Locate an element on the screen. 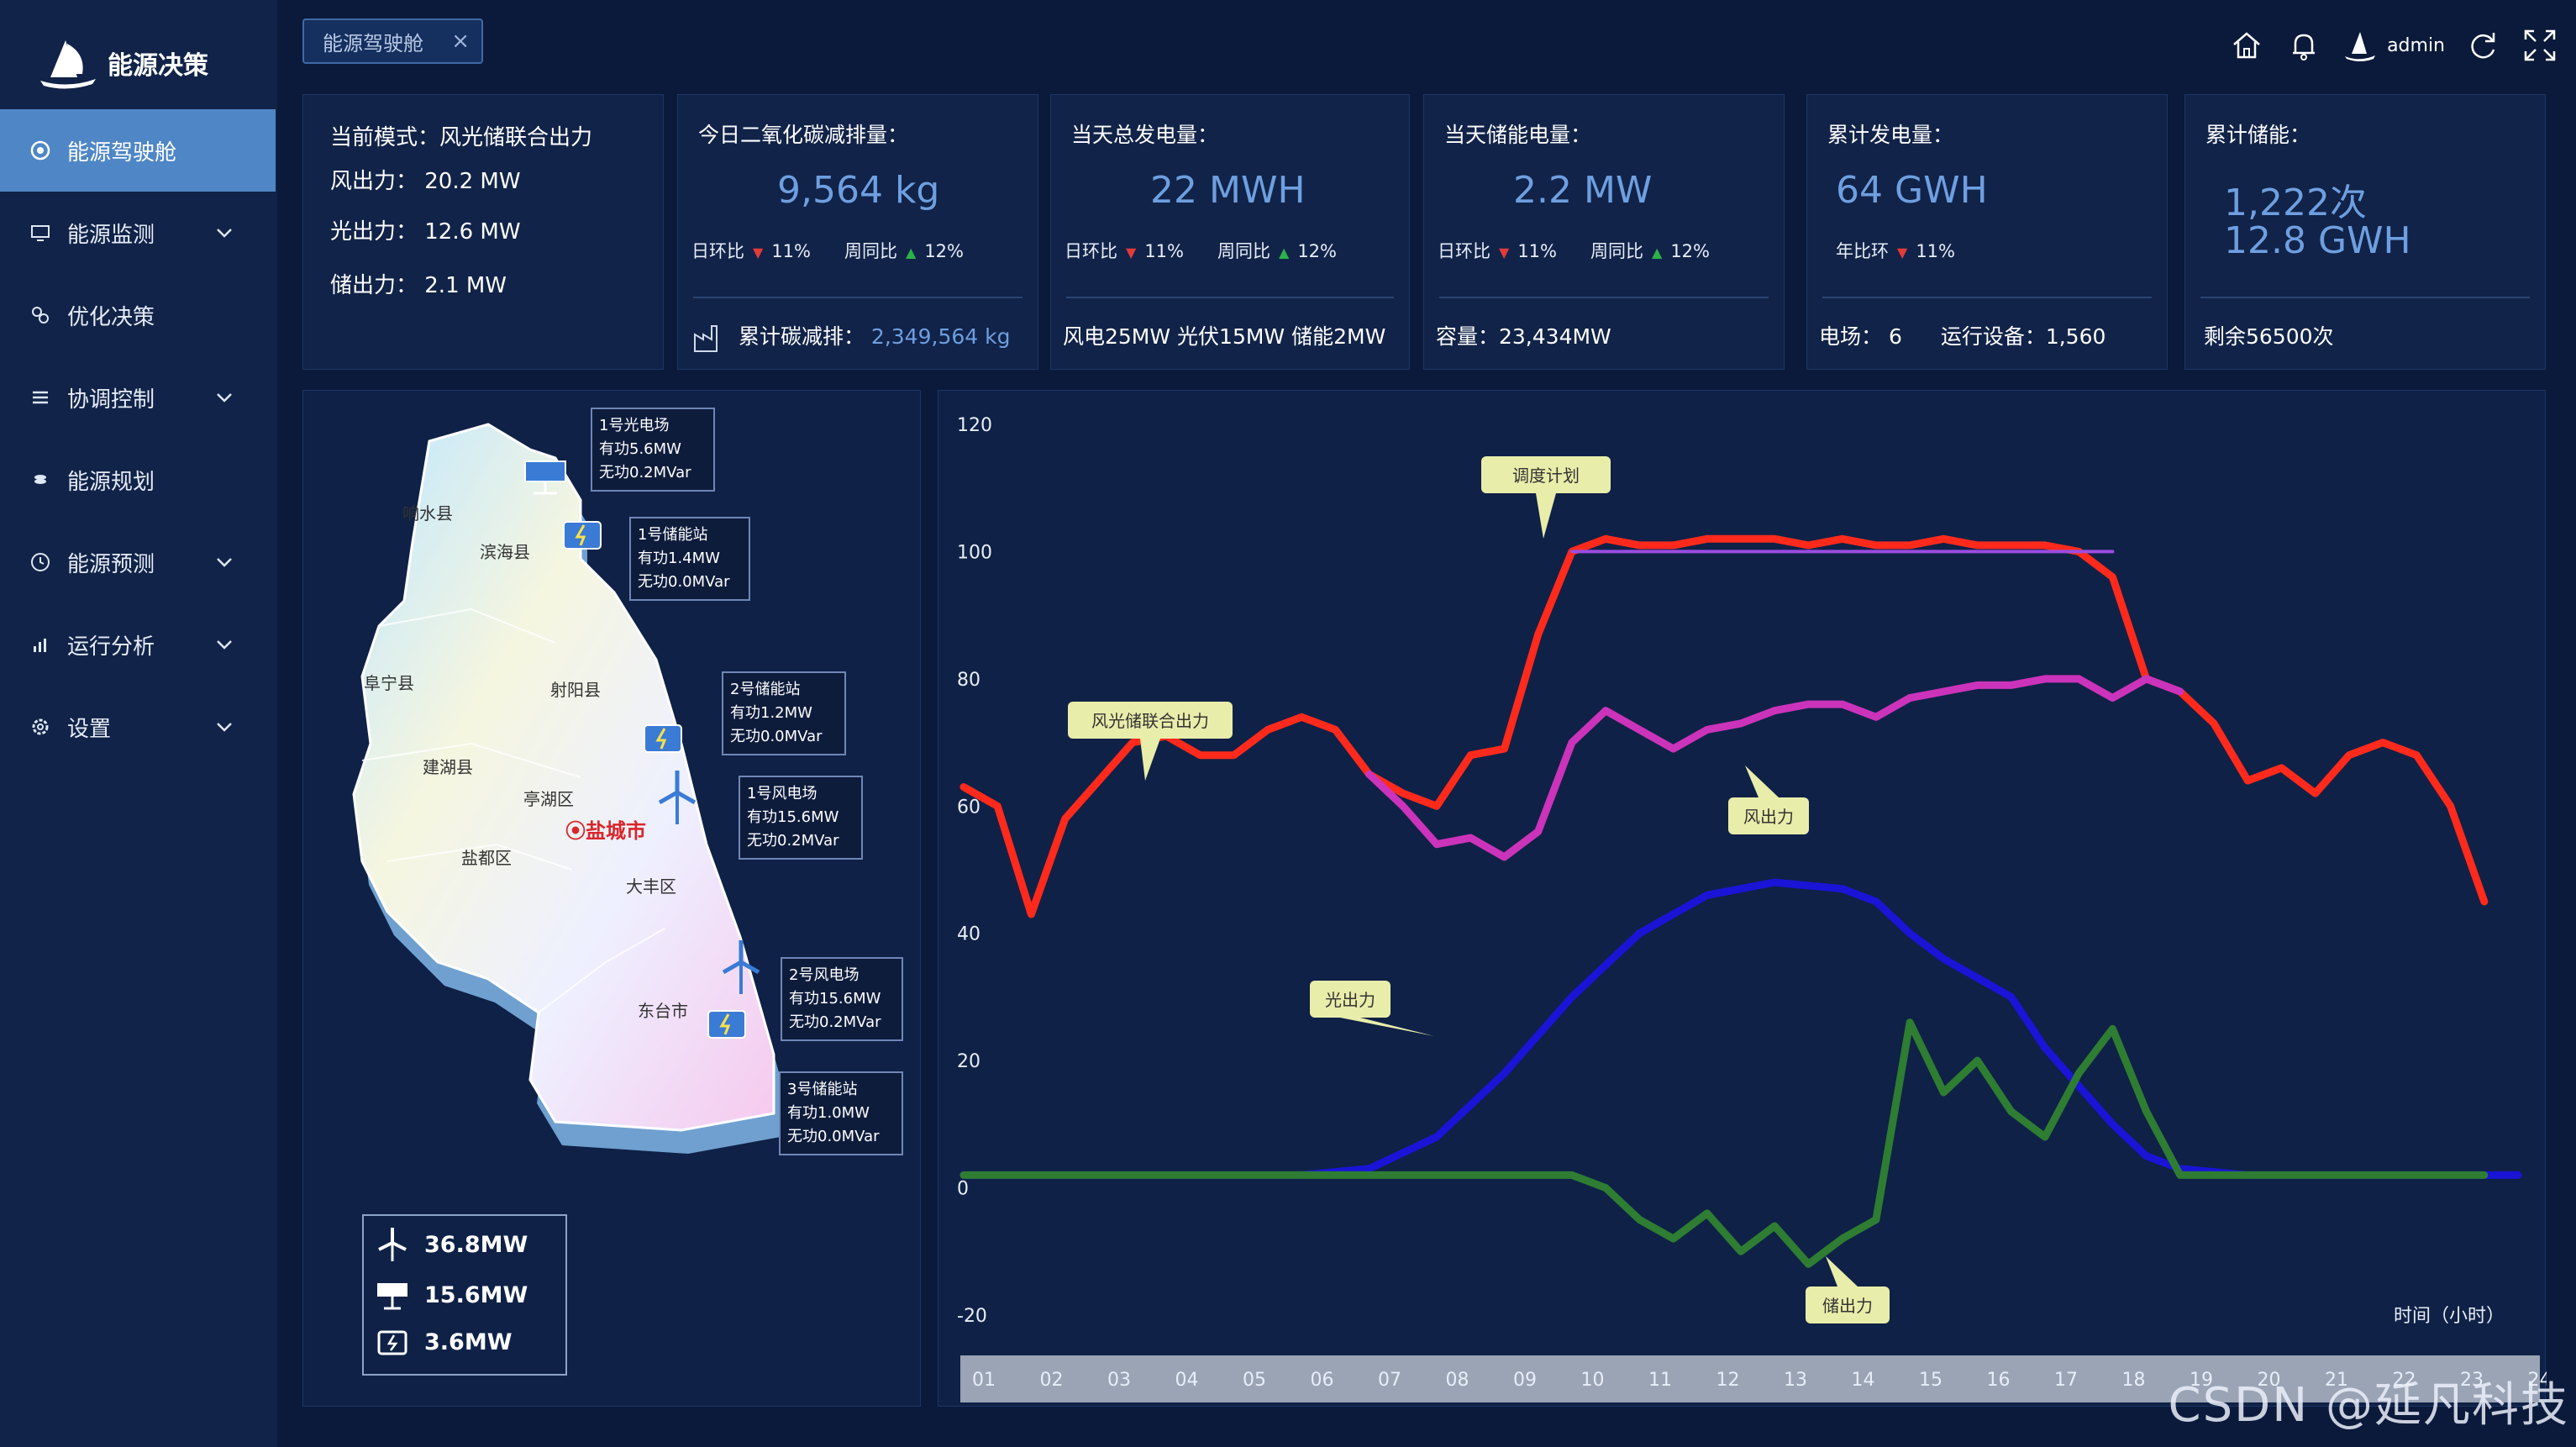  remaining-cycles: 剩余56500次 is located at coordinates (2269, 336).